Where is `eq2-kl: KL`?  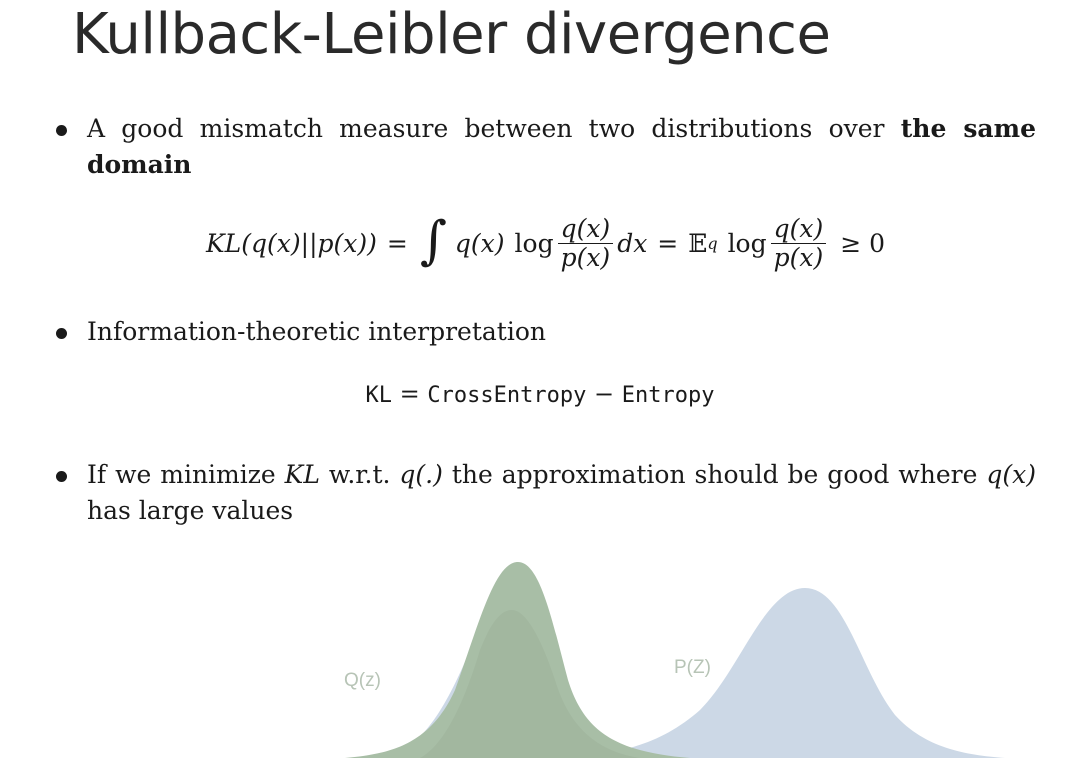 eq2-kl: KL is located at coordinates (379, 395).